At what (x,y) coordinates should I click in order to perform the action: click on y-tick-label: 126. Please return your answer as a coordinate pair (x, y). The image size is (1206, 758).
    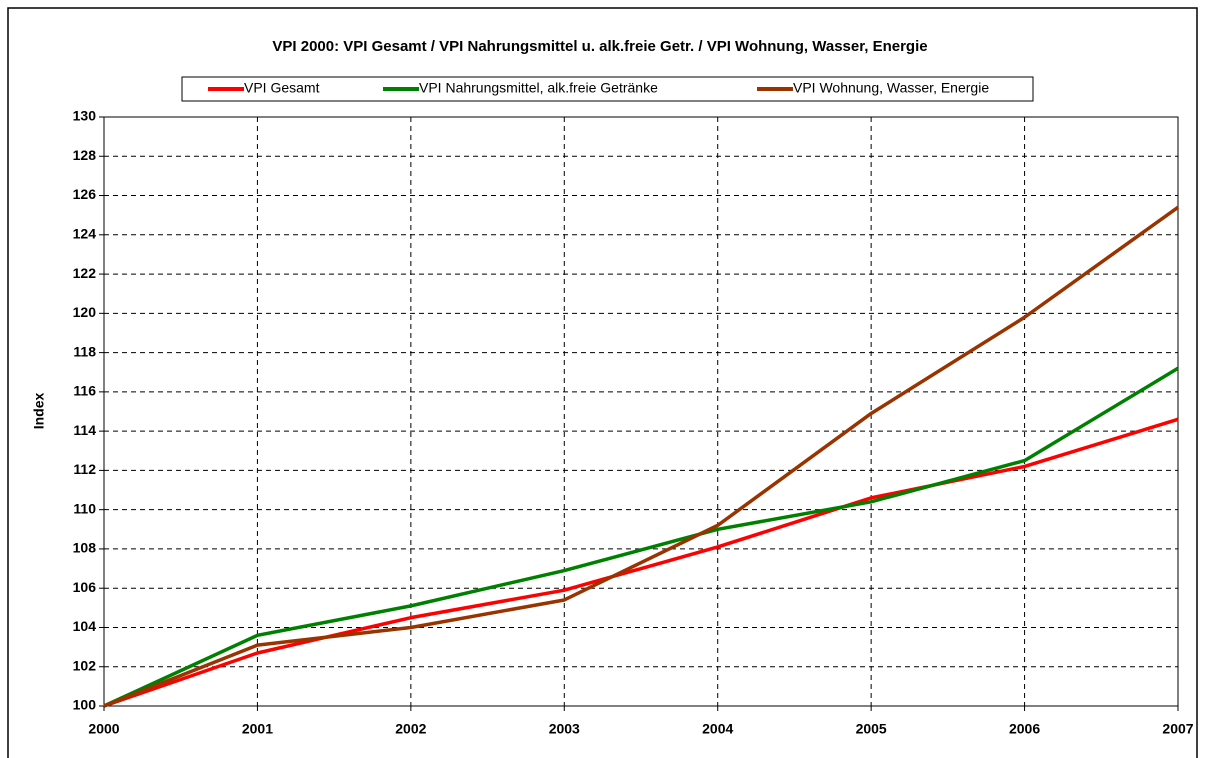
    Looking at the image, I should click on (85, 194).